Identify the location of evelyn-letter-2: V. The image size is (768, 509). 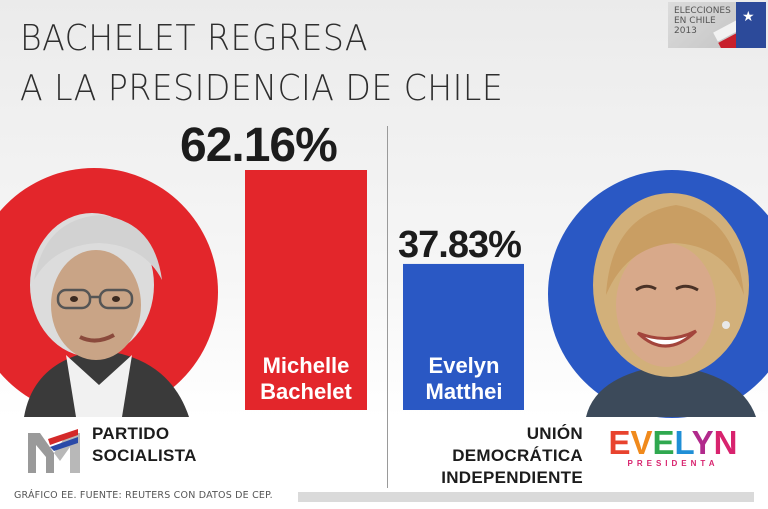
(641, 442).